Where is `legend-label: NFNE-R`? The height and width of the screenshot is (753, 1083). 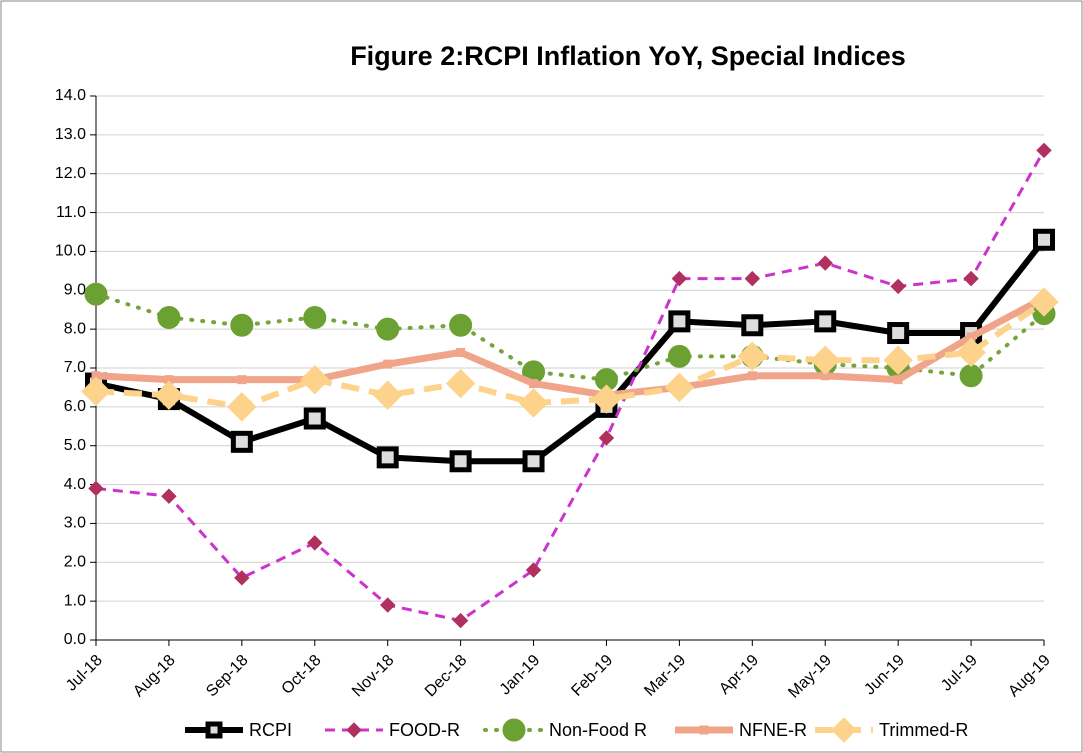
legend-label: NFNE-R is located at coordinates (773, 730).